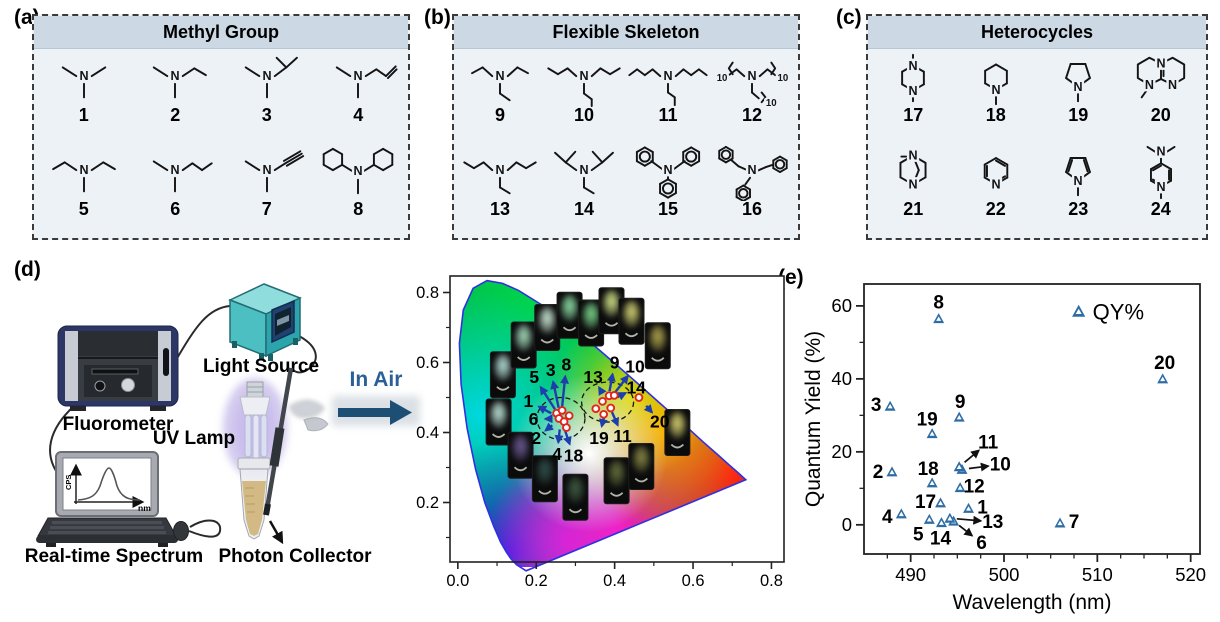  Describe the element at coordinates (500, 178) in the screenshot. I see `structure-dipropylethylamine-icon: N` at that location.